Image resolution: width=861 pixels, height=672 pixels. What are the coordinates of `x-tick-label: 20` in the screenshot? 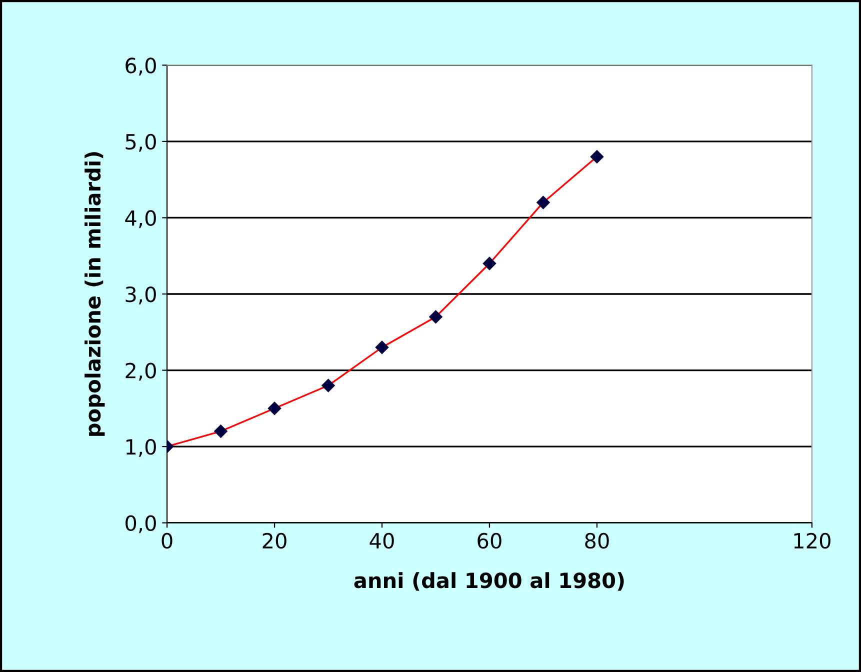 It's located at (274, 540).